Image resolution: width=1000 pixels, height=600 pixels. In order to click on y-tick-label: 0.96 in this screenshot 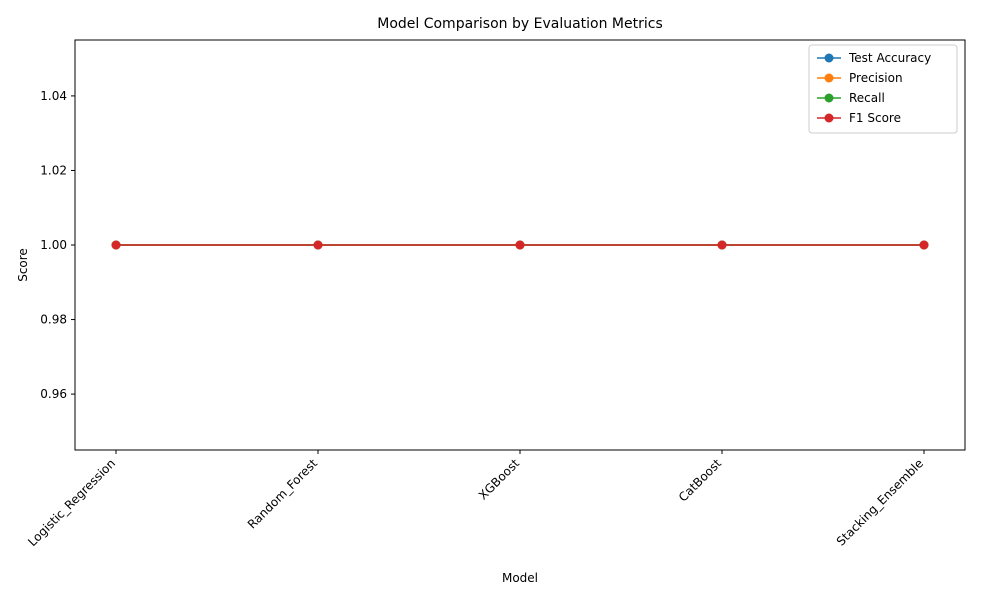, I will do `click(53, 394)`.